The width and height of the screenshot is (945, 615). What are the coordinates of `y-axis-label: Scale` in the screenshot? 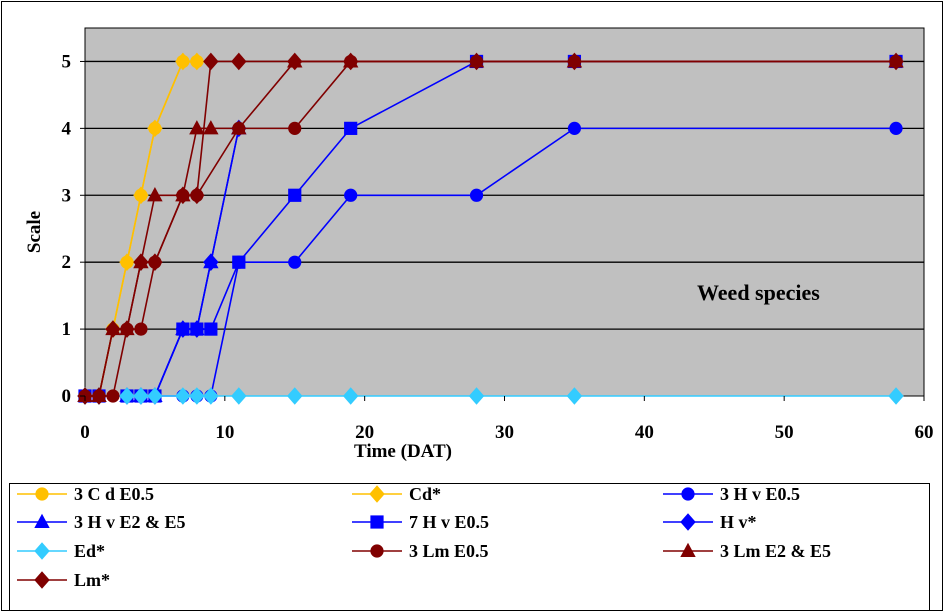 It's located at (34, 232).